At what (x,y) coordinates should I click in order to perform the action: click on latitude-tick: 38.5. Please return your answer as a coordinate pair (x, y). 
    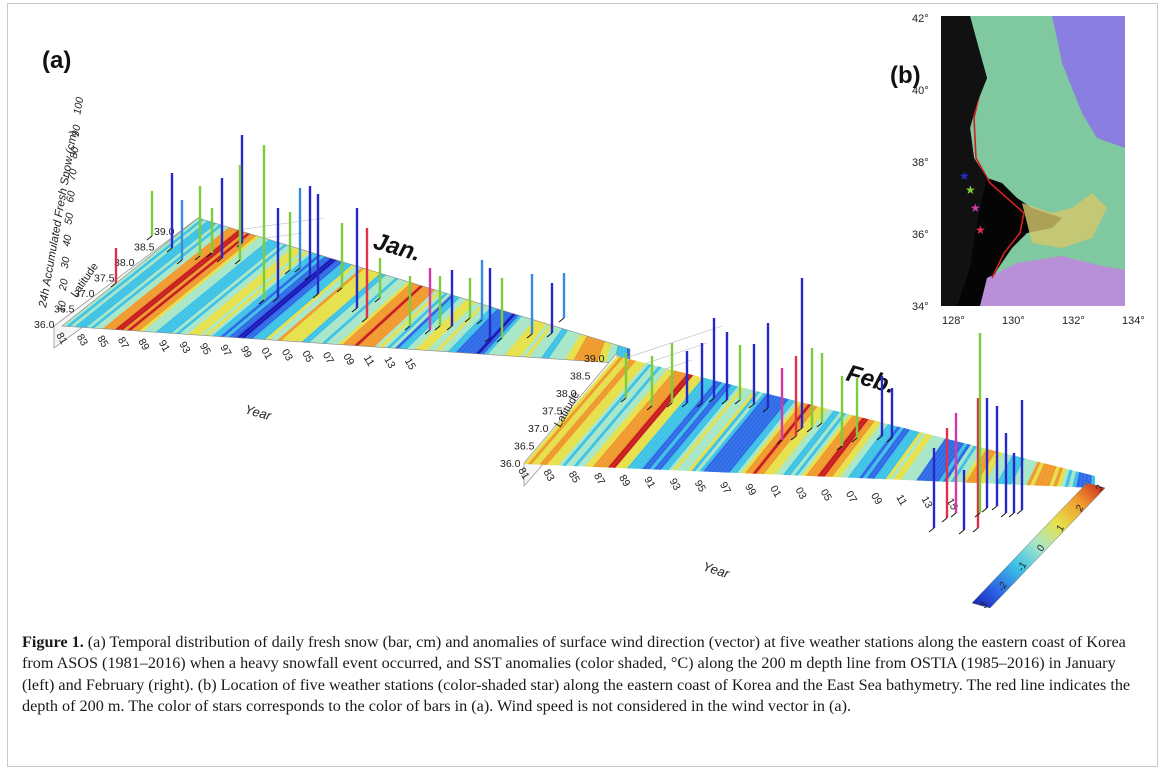
    Looking at the image, I should click on (144, 248).